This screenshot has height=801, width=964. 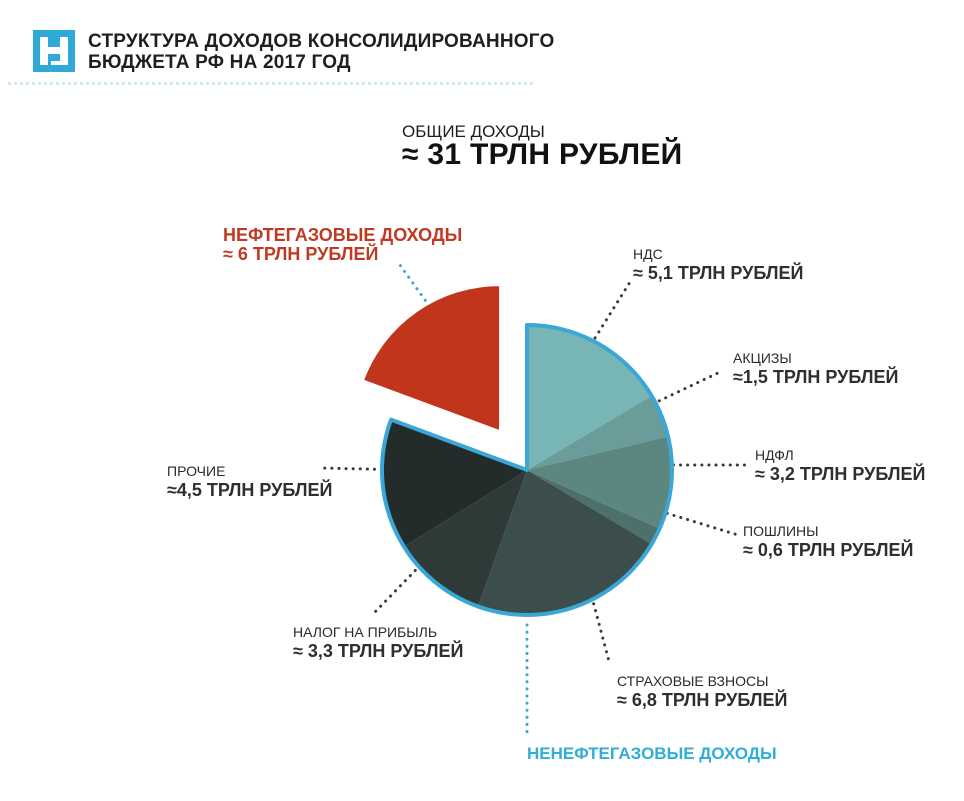 I want to click on label-excises: АКЦИЗЫ ≈1,5 ТРЛН РУБЛЕЙ, so click(x=815, y=368).